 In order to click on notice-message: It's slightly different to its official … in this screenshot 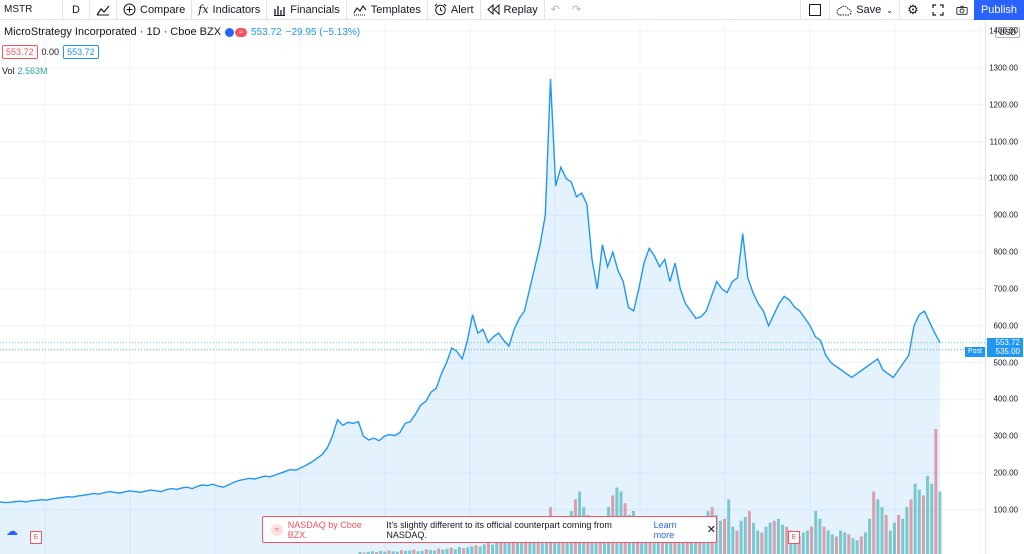, I will do `click(499, 529)`.